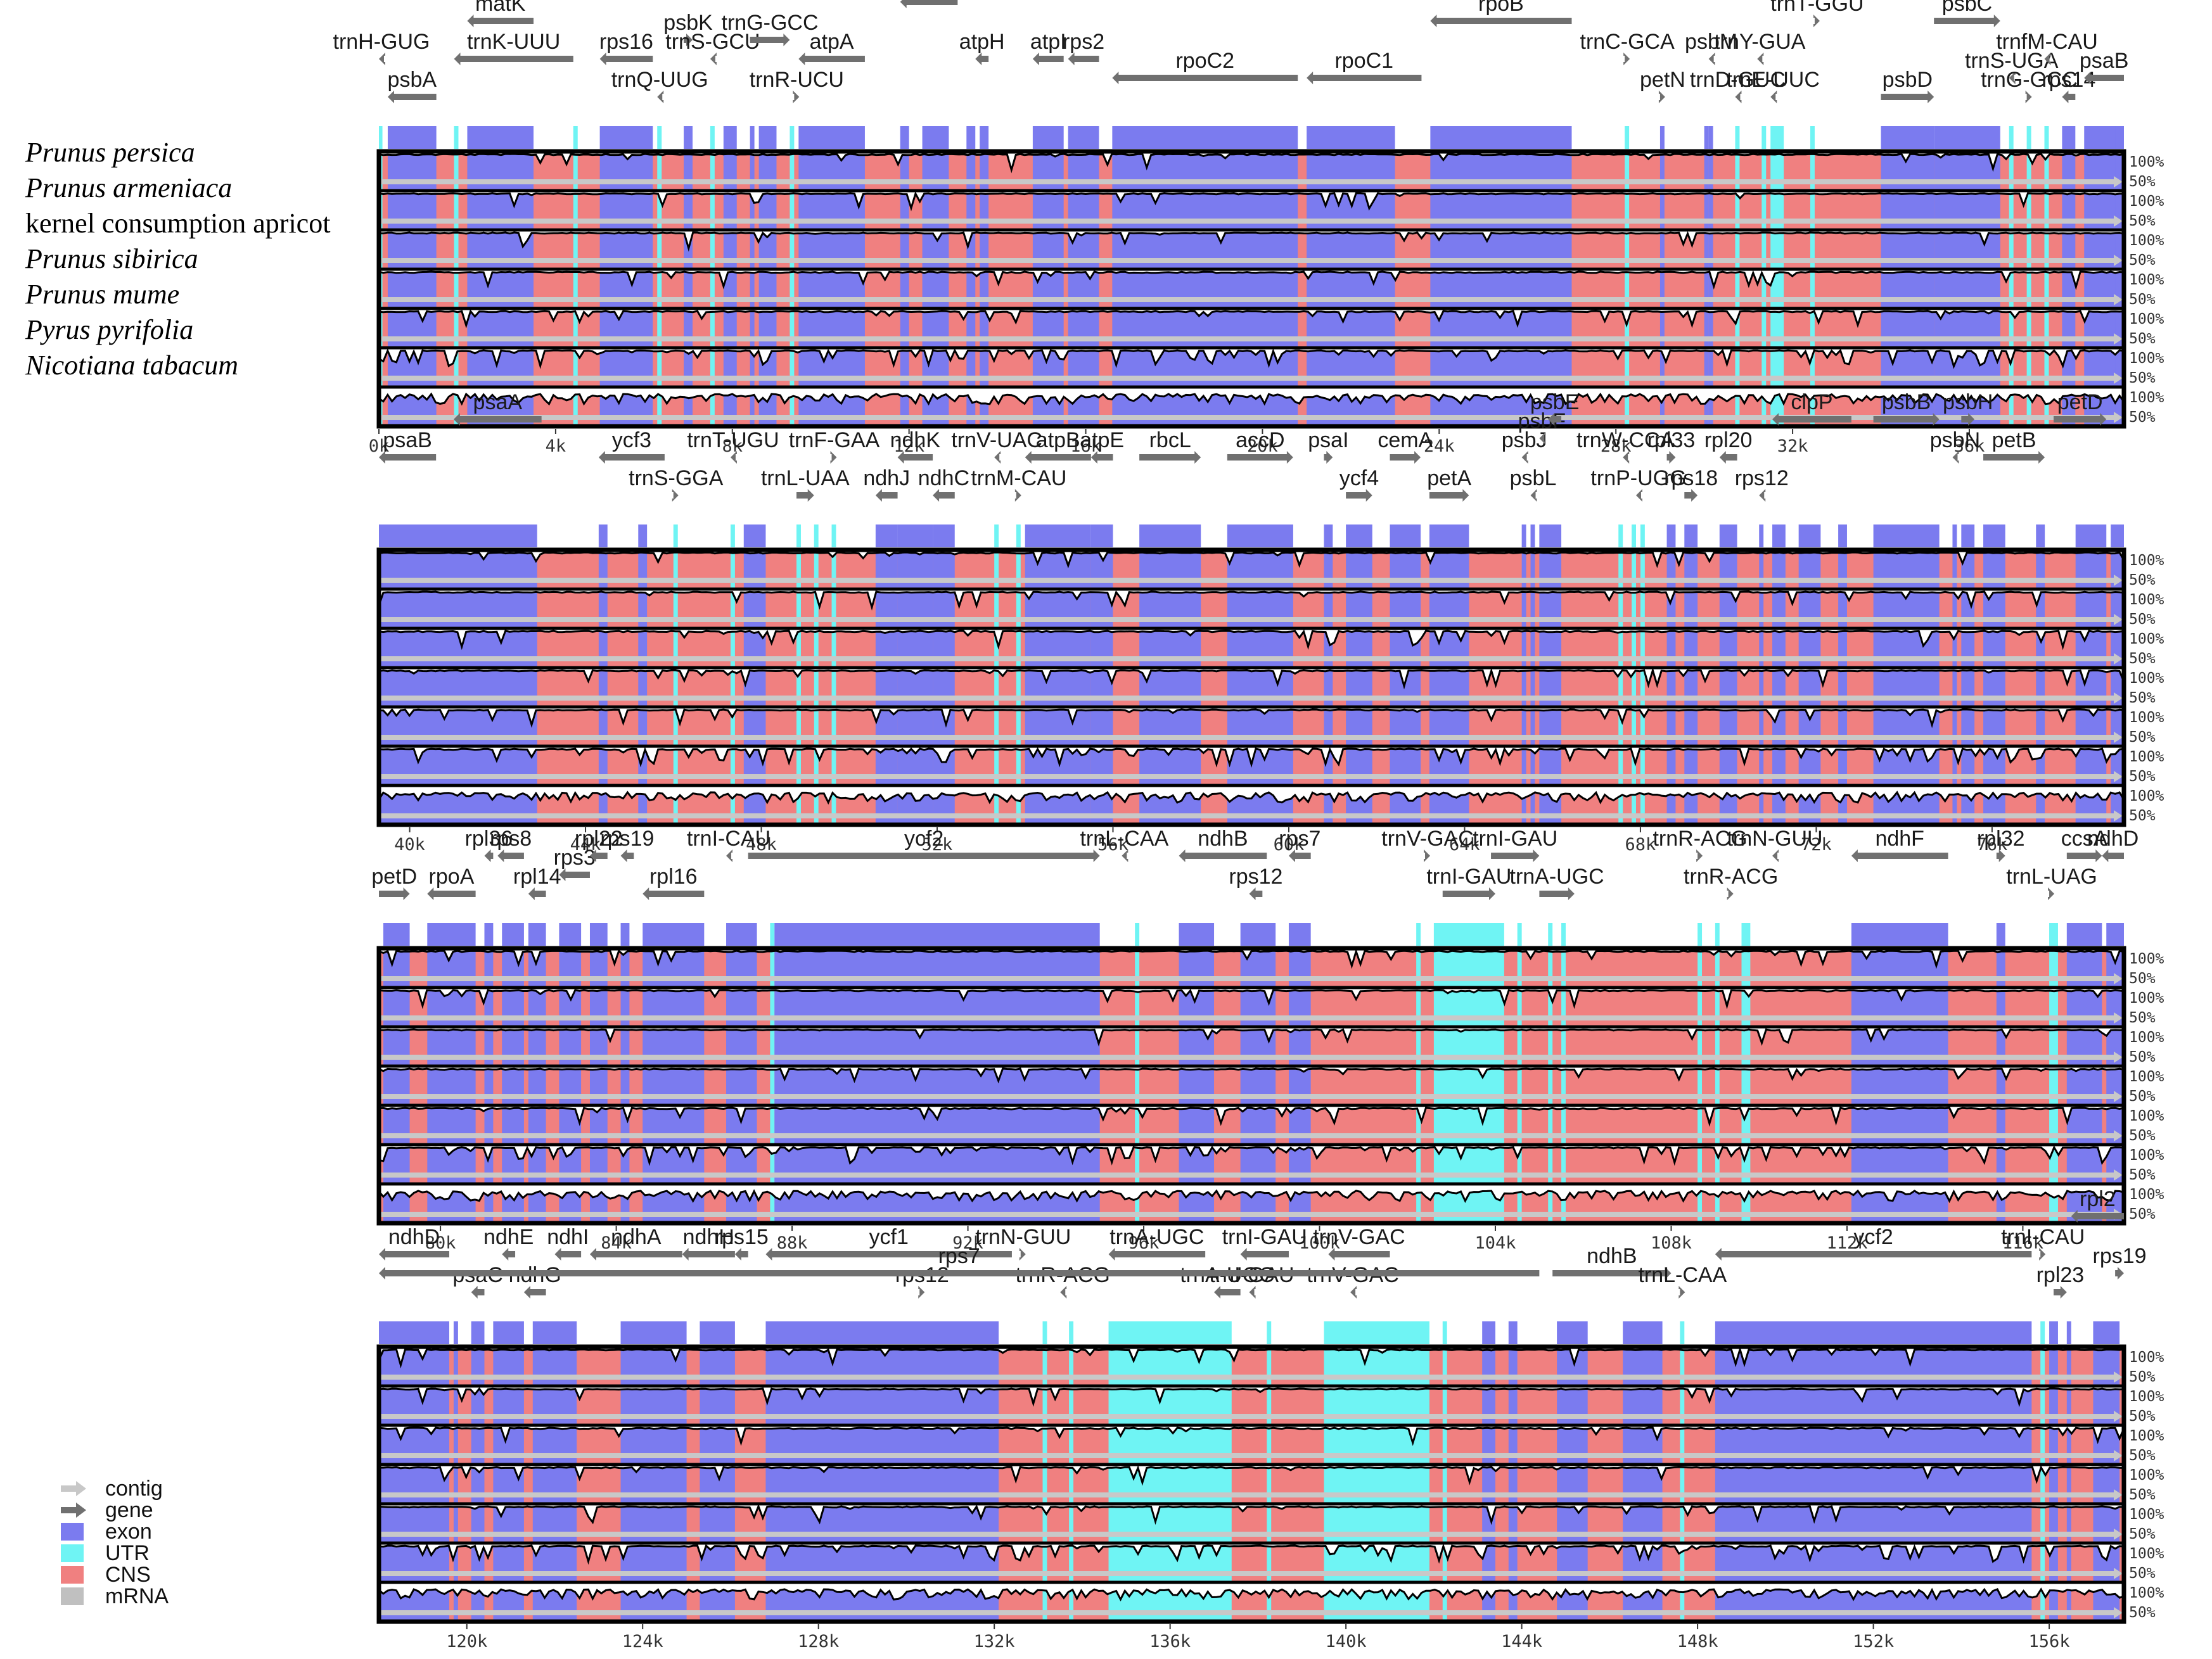  I want to click on gene-label: atpE, so click(1102, 440).